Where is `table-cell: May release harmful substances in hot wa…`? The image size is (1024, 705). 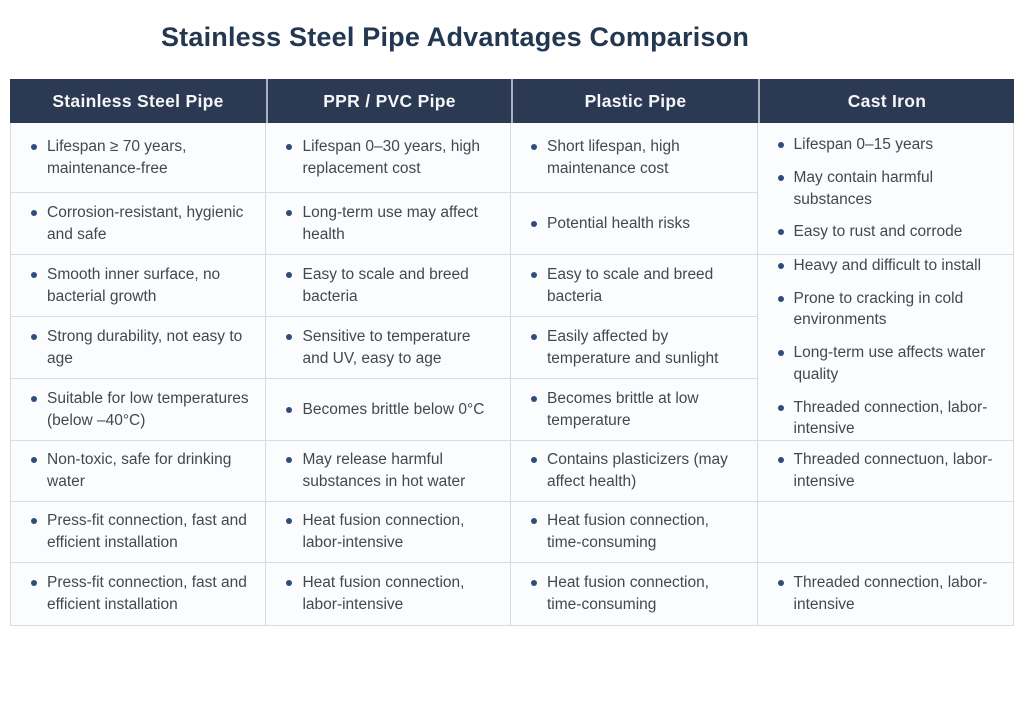 table-cell: May release harmful substances in hot wa… is located at coordinates (388, 471).